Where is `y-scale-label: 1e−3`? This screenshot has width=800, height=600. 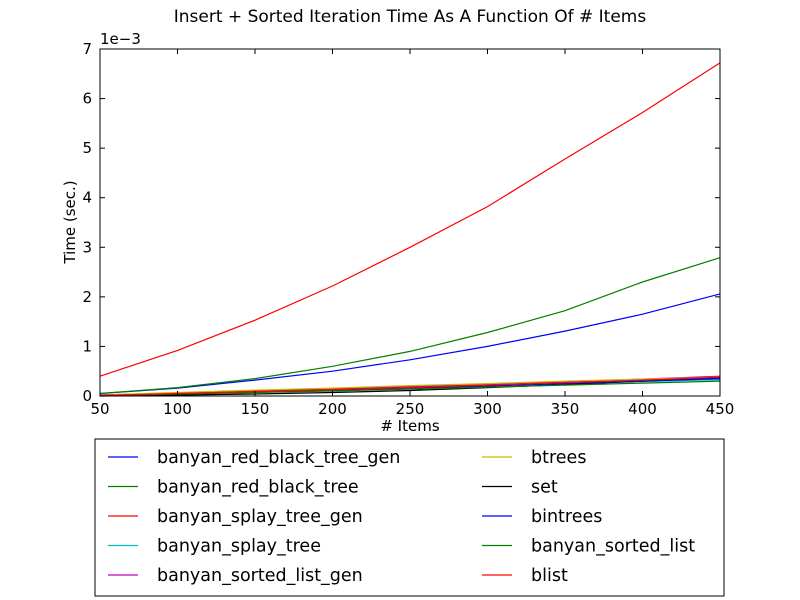 y-scale-label: 1e−3 is located at coordinates (120, 39).